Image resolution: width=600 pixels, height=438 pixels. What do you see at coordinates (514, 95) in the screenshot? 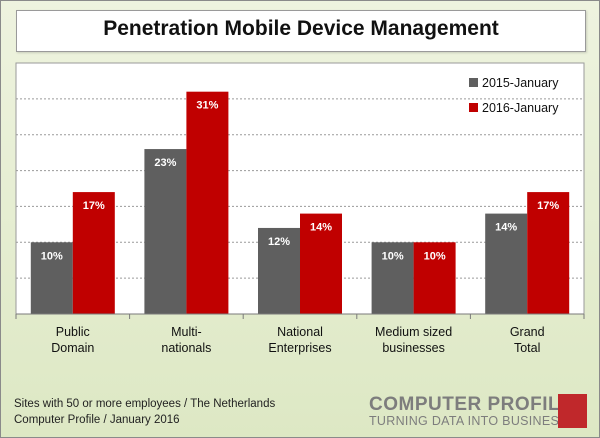
I see `legend: 2015-January 2016-January` at bounding box center [514, 95].